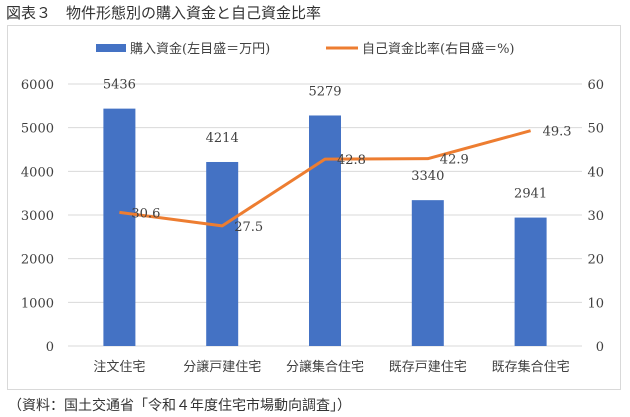 The image size is (630, 417). Describe the element at coordinates (50, 347) in the screenshot. I see `left-axis-tick: 0` at that location.